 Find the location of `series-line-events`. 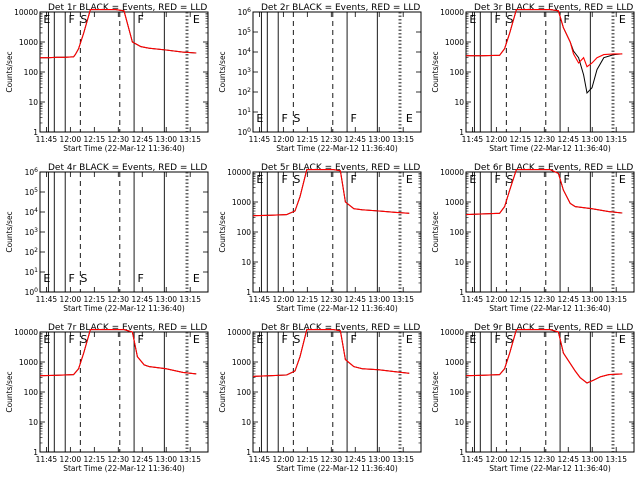

series-line-events is located at coordinates (544, 52).